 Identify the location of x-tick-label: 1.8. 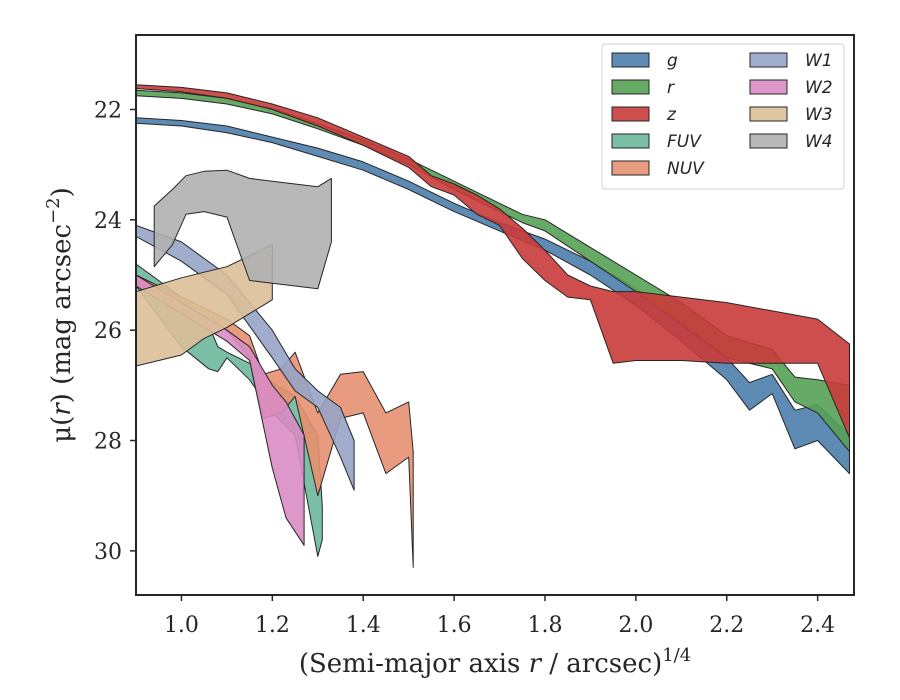
(544, 625).